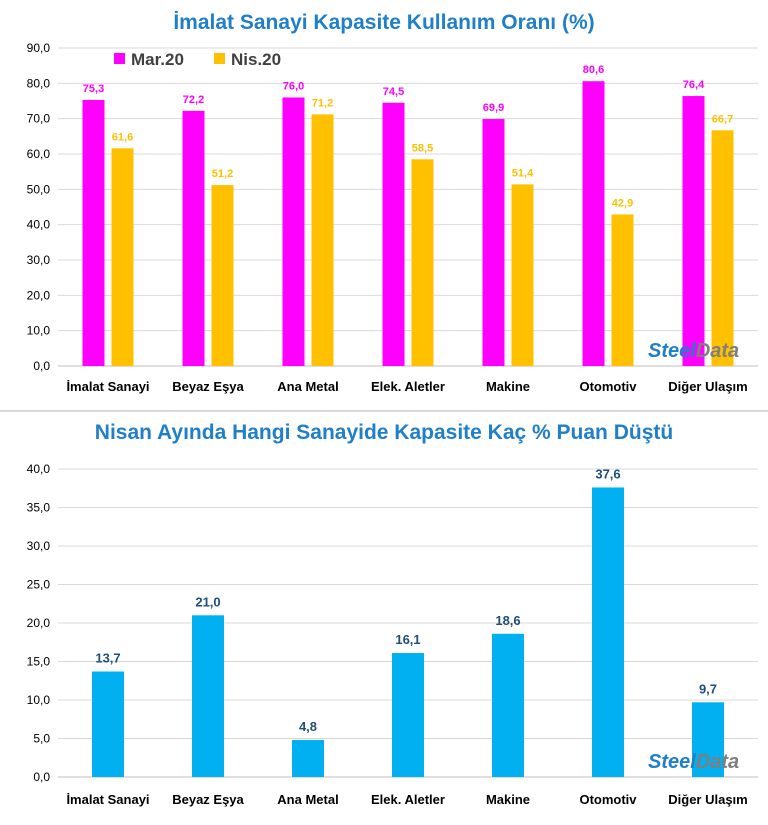 This screenshot has width=768, height=825. Describe the element at coordinates (523, 173) in the screenshot. I see `data-label: 51,4` at that location.